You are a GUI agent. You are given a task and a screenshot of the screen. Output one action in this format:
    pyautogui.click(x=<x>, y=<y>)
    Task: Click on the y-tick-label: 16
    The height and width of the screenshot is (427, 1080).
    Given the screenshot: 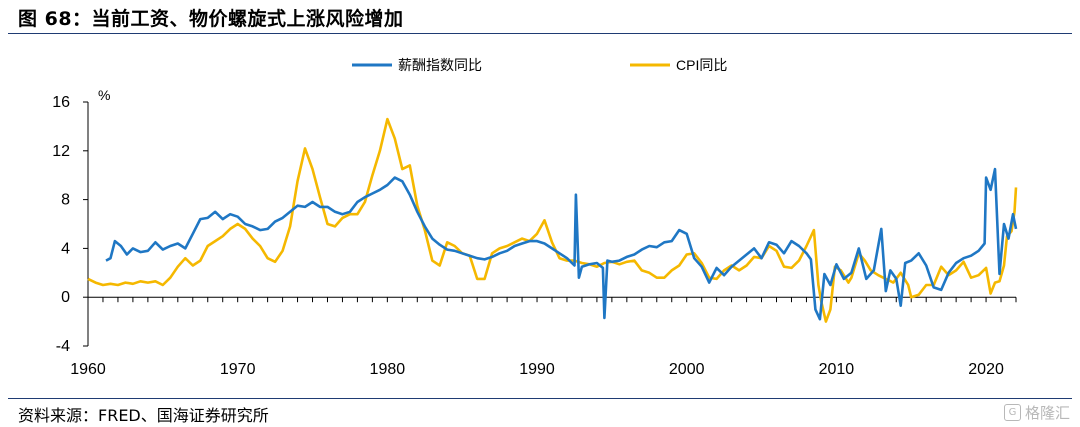 What is the action you would take?
    pyautogui.click(x=61, y=102)
    